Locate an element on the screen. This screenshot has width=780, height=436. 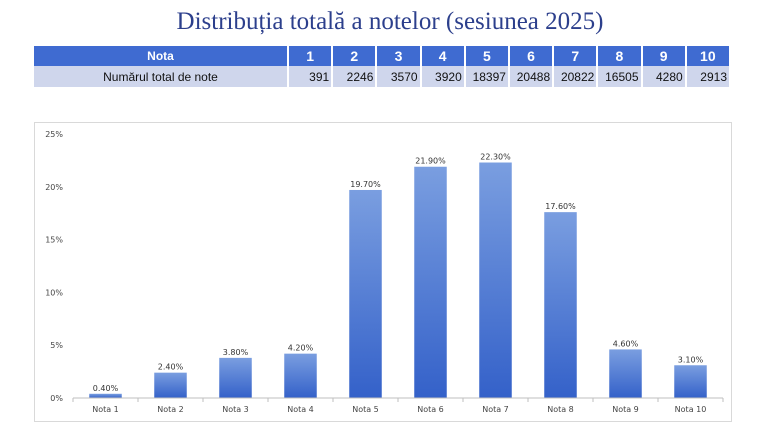
count-cell: 3570 is located at coordinates (399, 76).